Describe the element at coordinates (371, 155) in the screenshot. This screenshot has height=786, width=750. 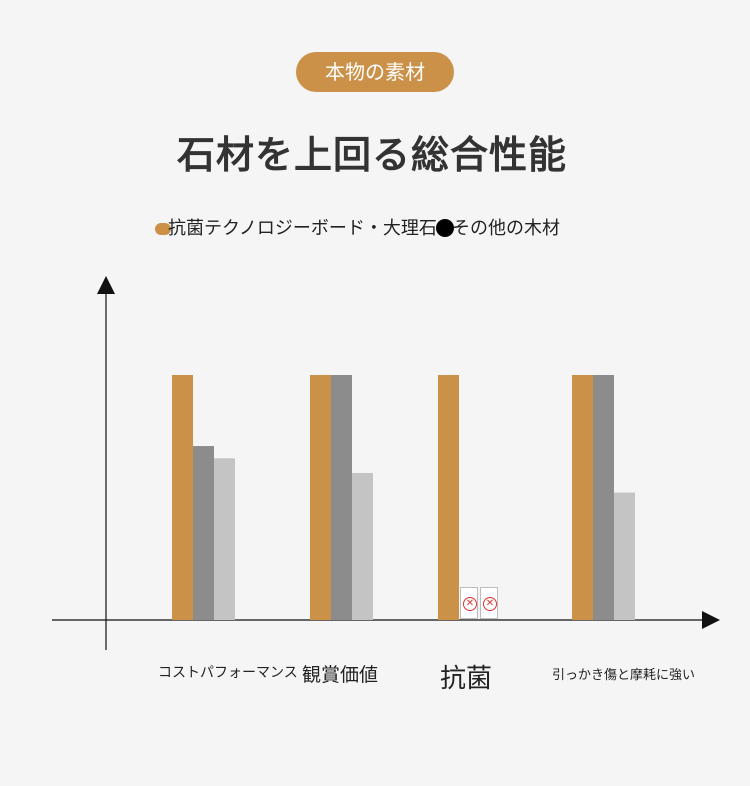
I see `page-title: 石材を上回る総合性能` at that location.